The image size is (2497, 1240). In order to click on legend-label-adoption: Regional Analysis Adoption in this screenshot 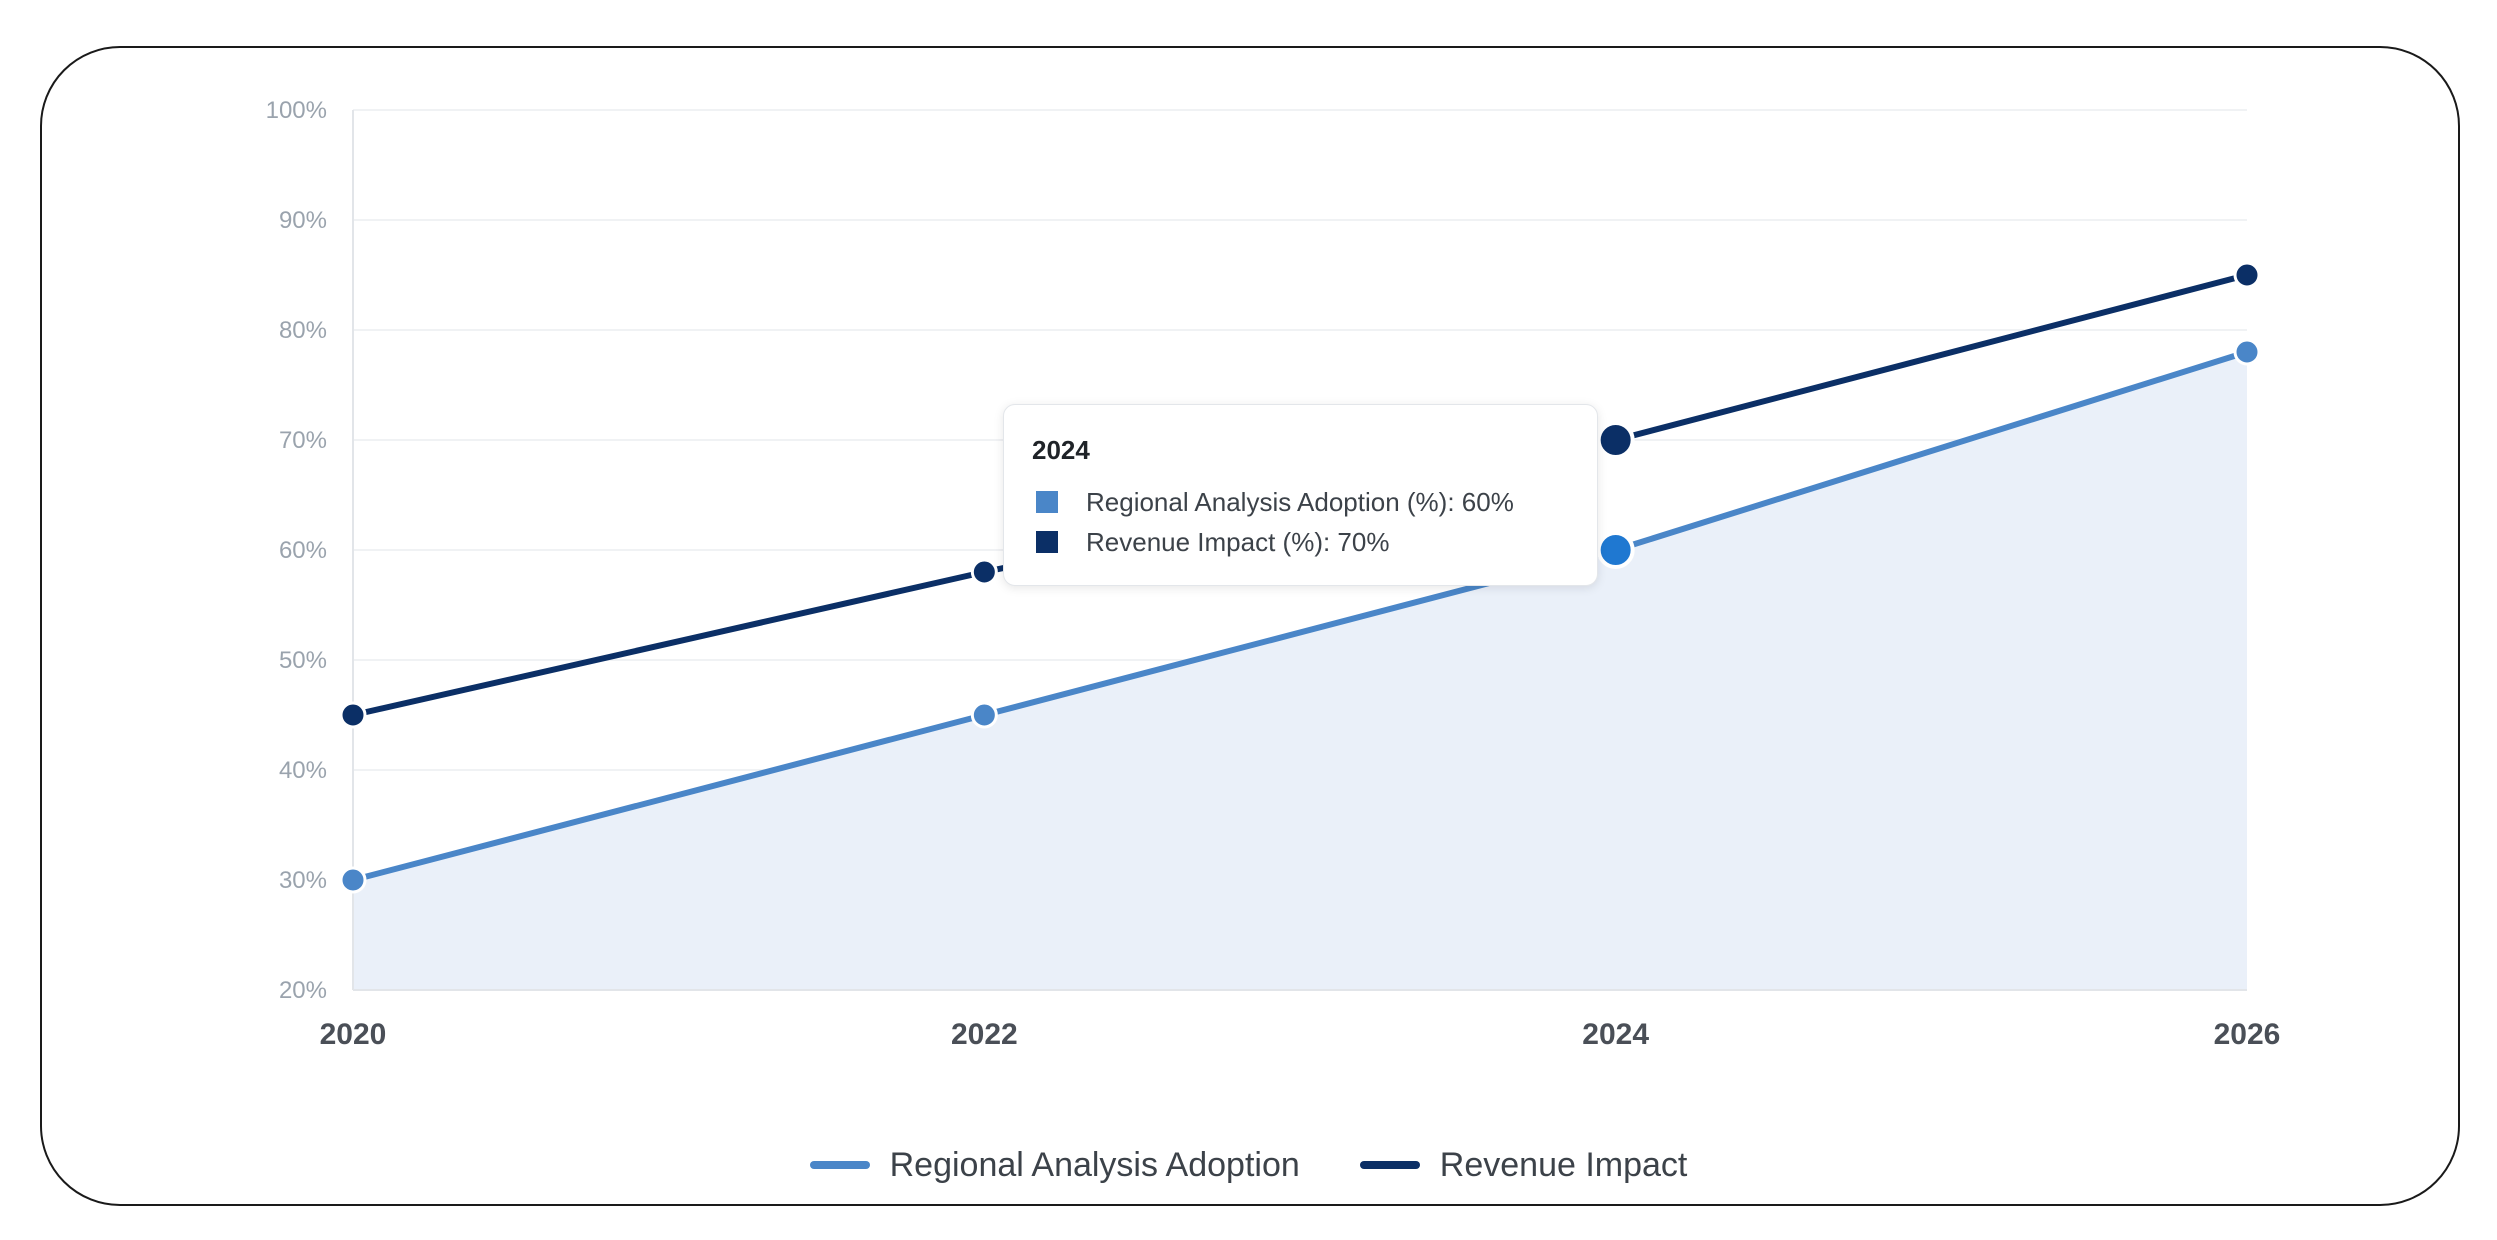, I will do `click(1094, 1164)`.